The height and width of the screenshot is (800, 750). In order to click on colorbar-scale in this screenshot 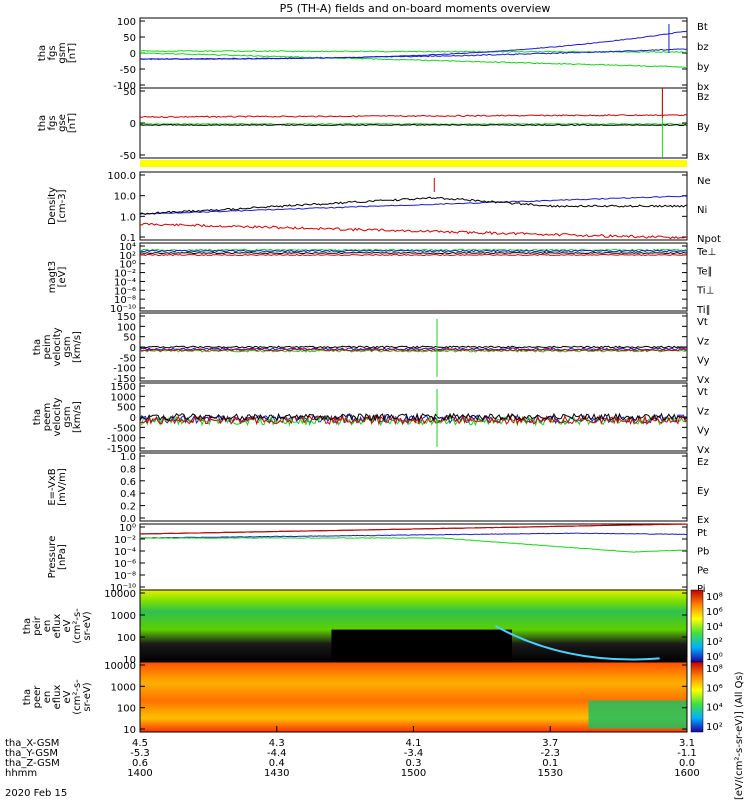, I will do `click(697, 626)`.